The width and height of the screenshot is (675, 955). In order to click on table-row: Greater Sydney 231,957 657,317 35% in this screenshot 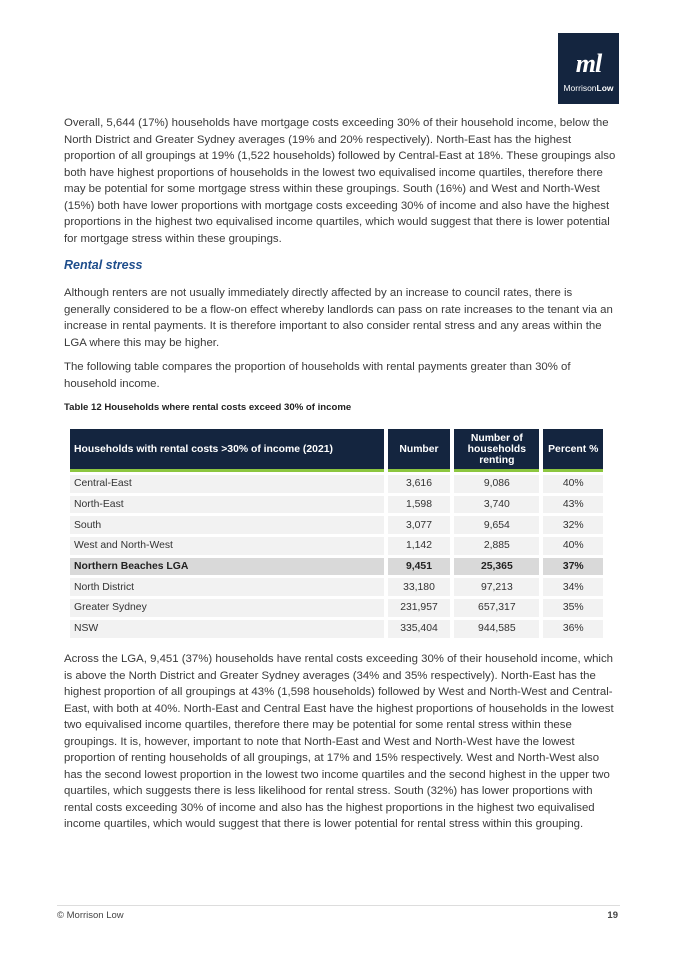, I will do `click(336, 608)`.